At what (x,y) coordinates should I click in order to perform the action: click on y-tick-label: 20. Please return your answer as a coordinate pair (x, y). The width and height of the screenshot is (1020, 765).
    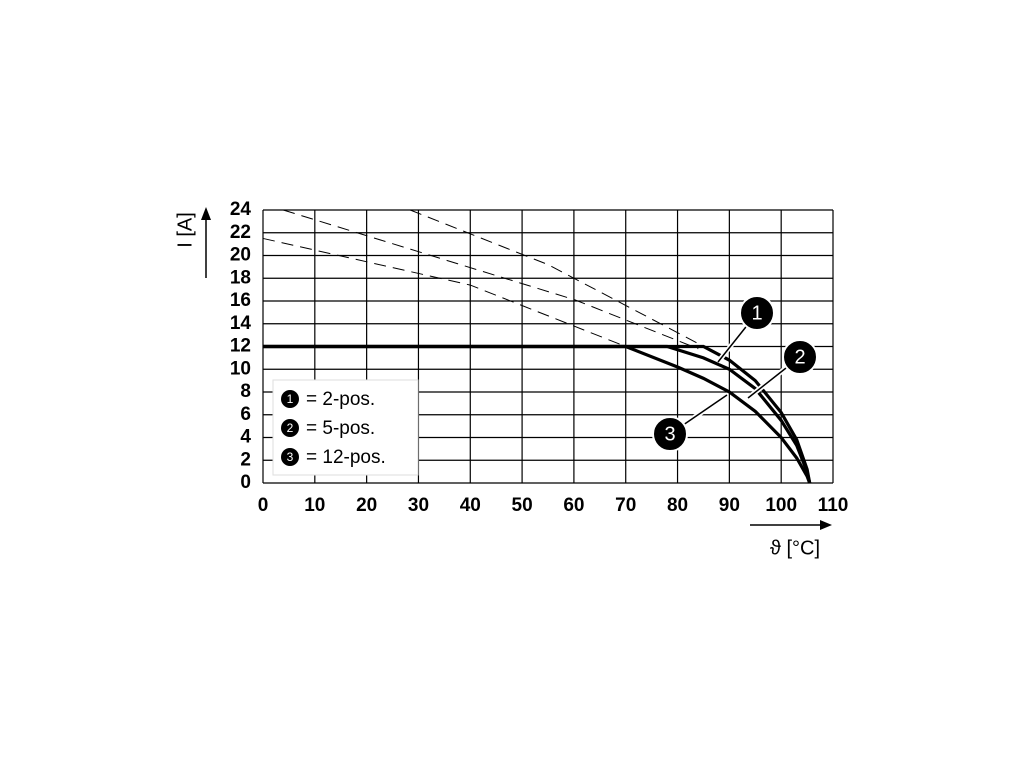
    Looking at the image, I should click on (240, 255).